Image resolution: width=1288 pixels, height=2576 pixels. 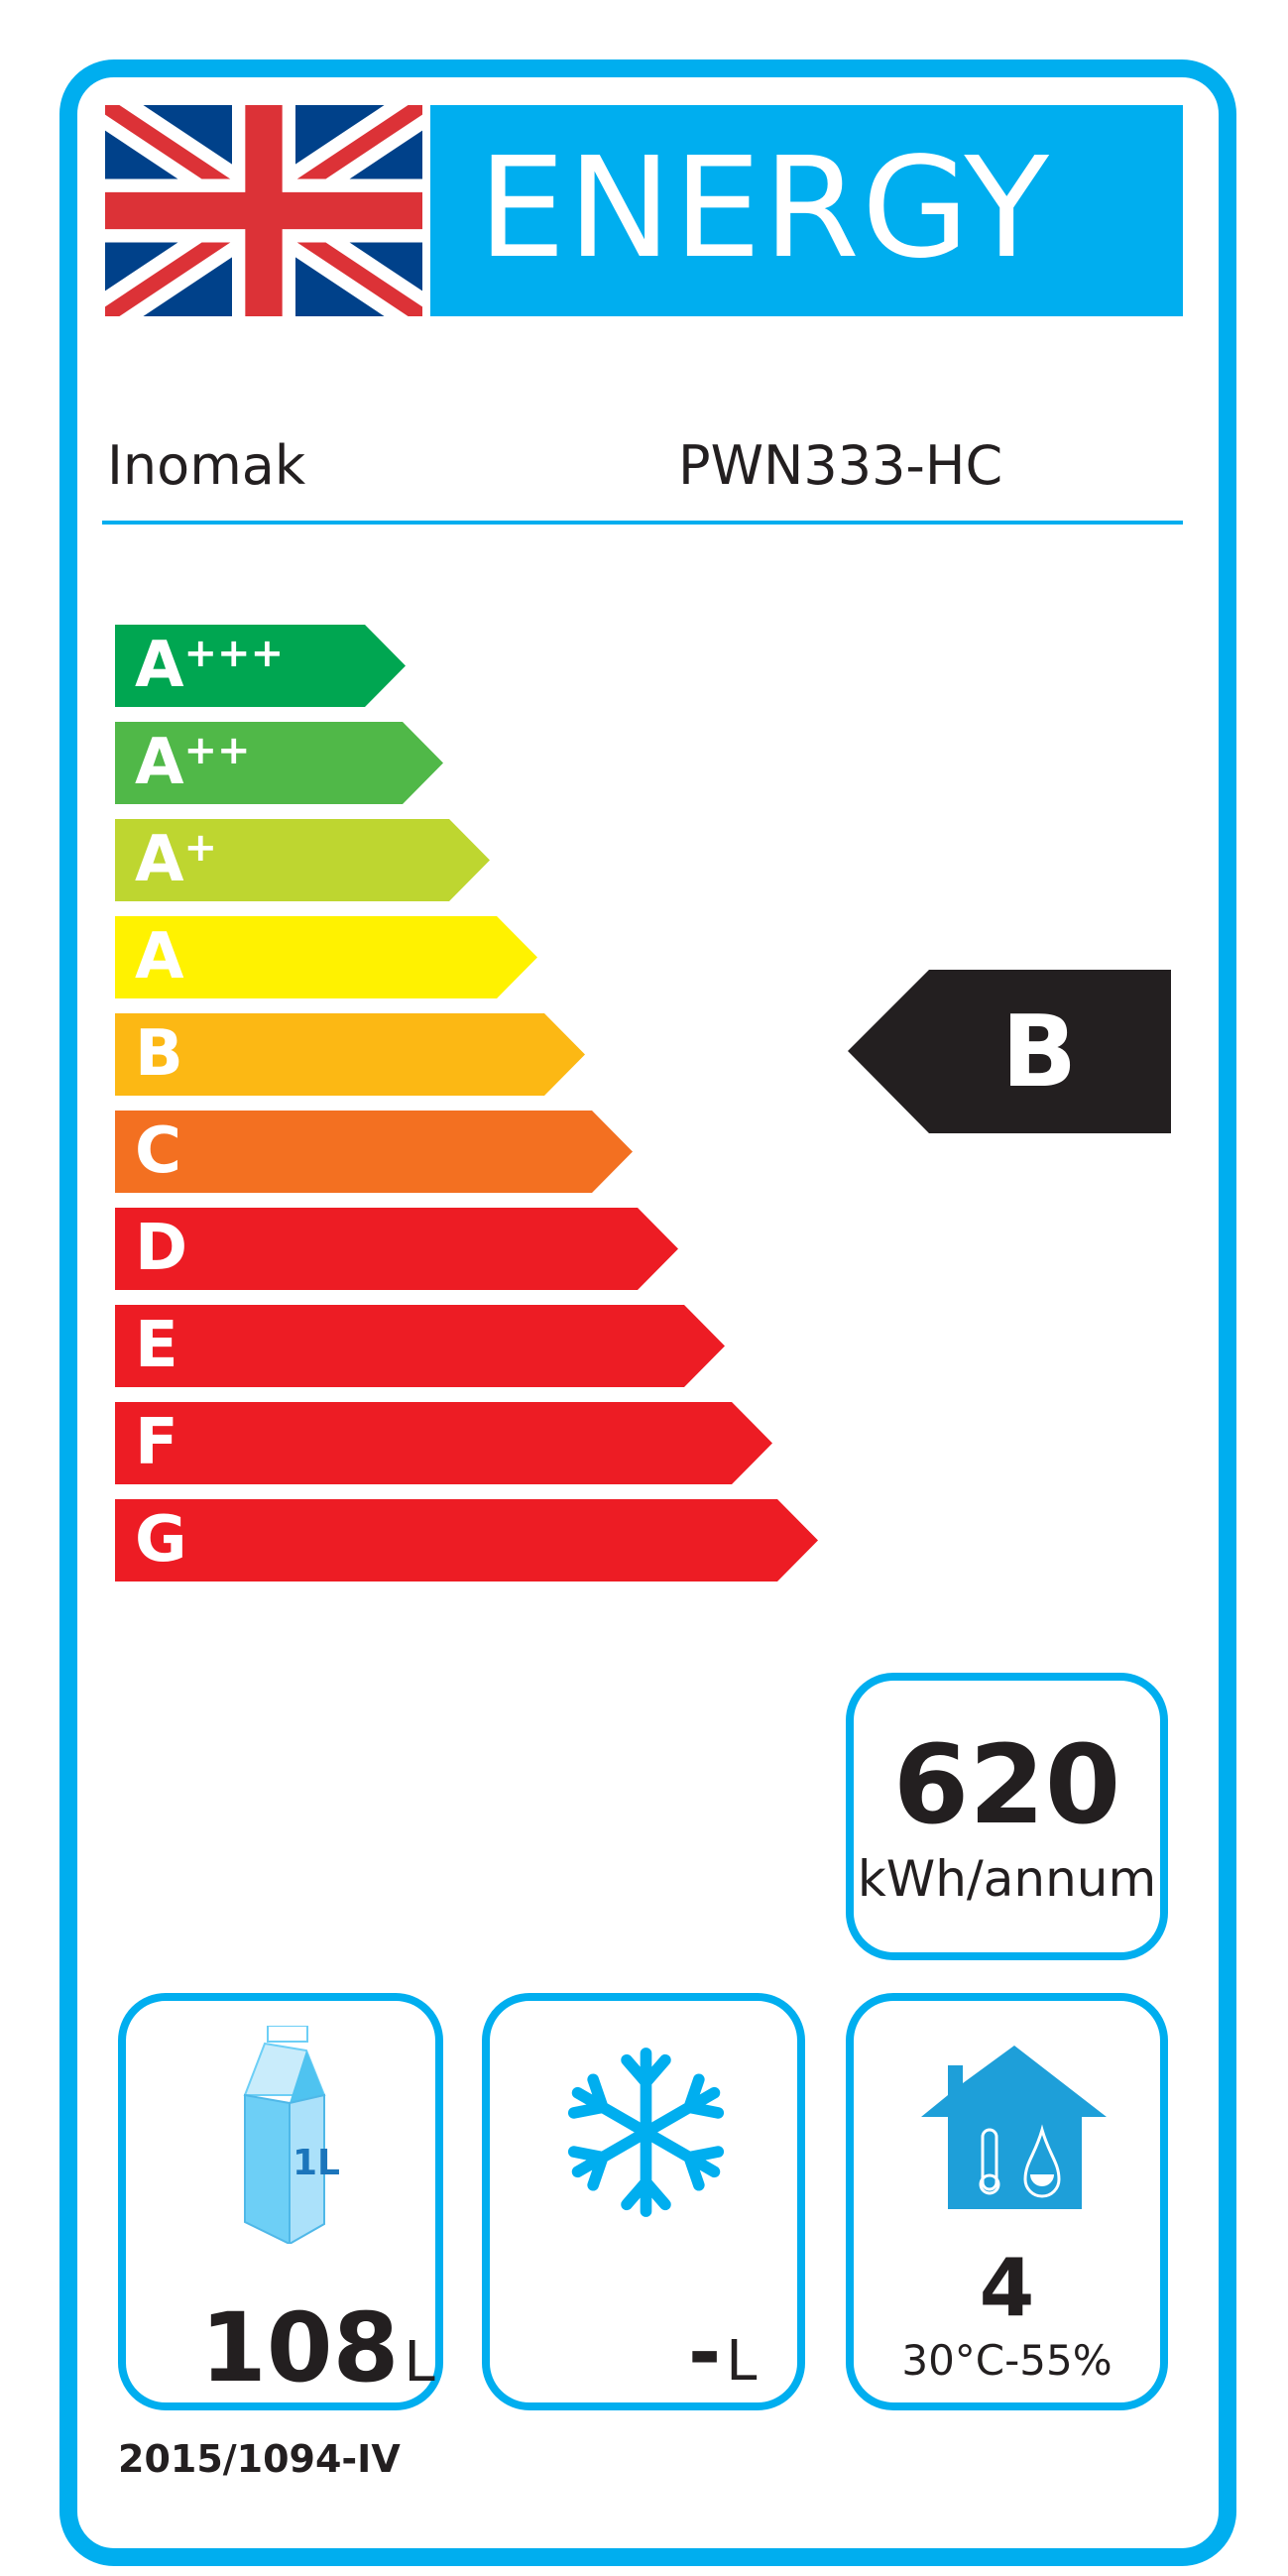 What do you see at coordinates (742, 2361) in the screenshot?
I see `frozen-volume-unit: L` at bounding box center [742, 2361].